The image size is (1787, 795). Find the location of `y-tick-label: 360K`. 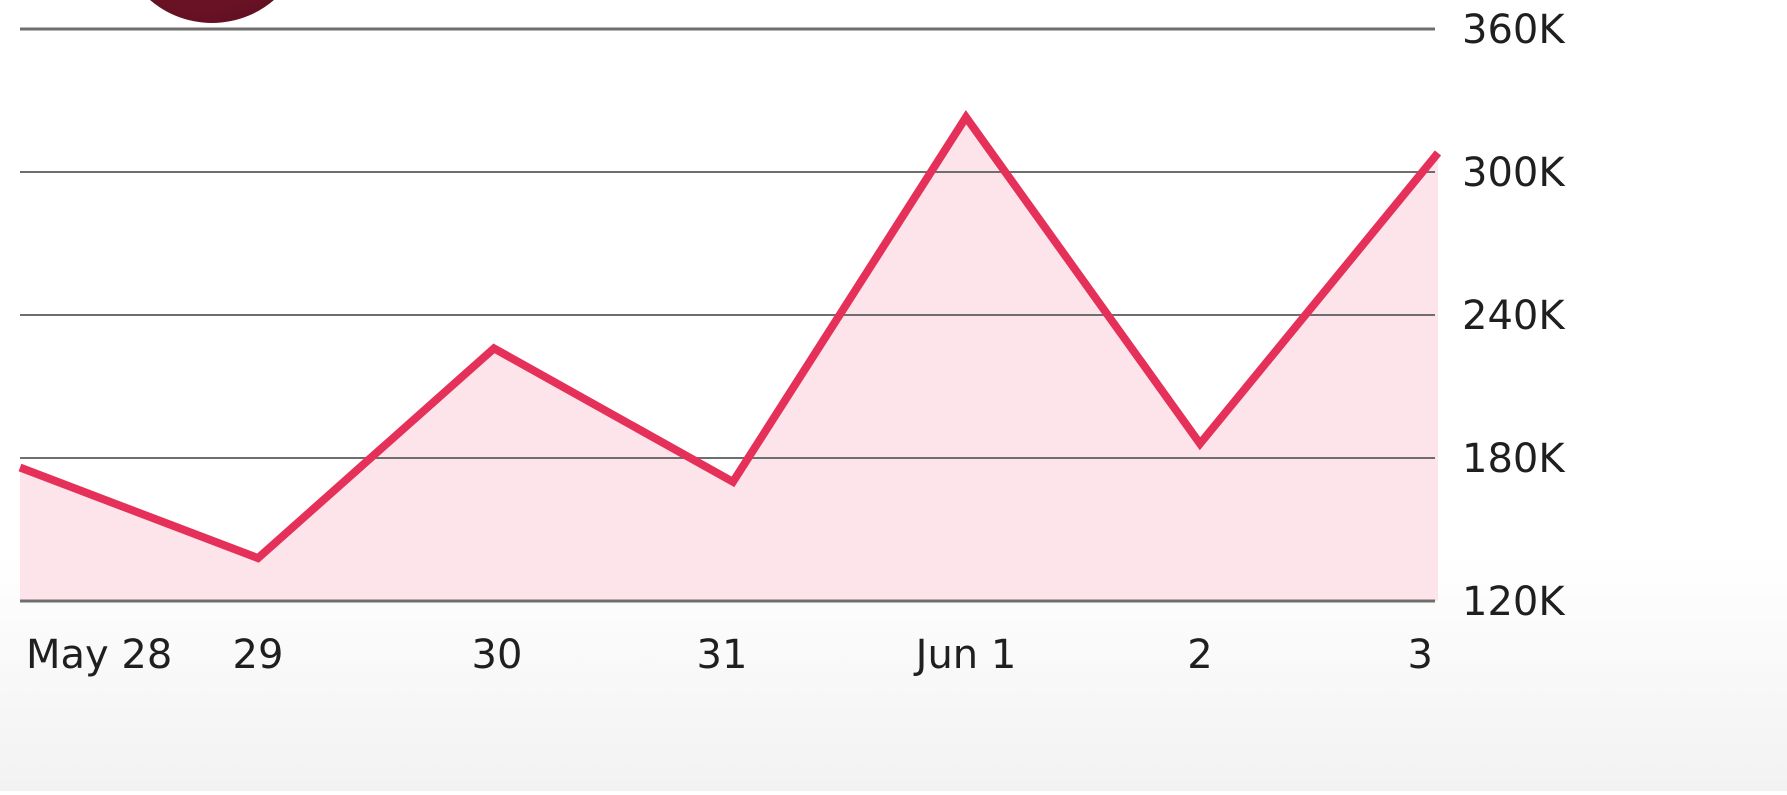

y-tick-label: 360K is located at coordinates (1514, 30).